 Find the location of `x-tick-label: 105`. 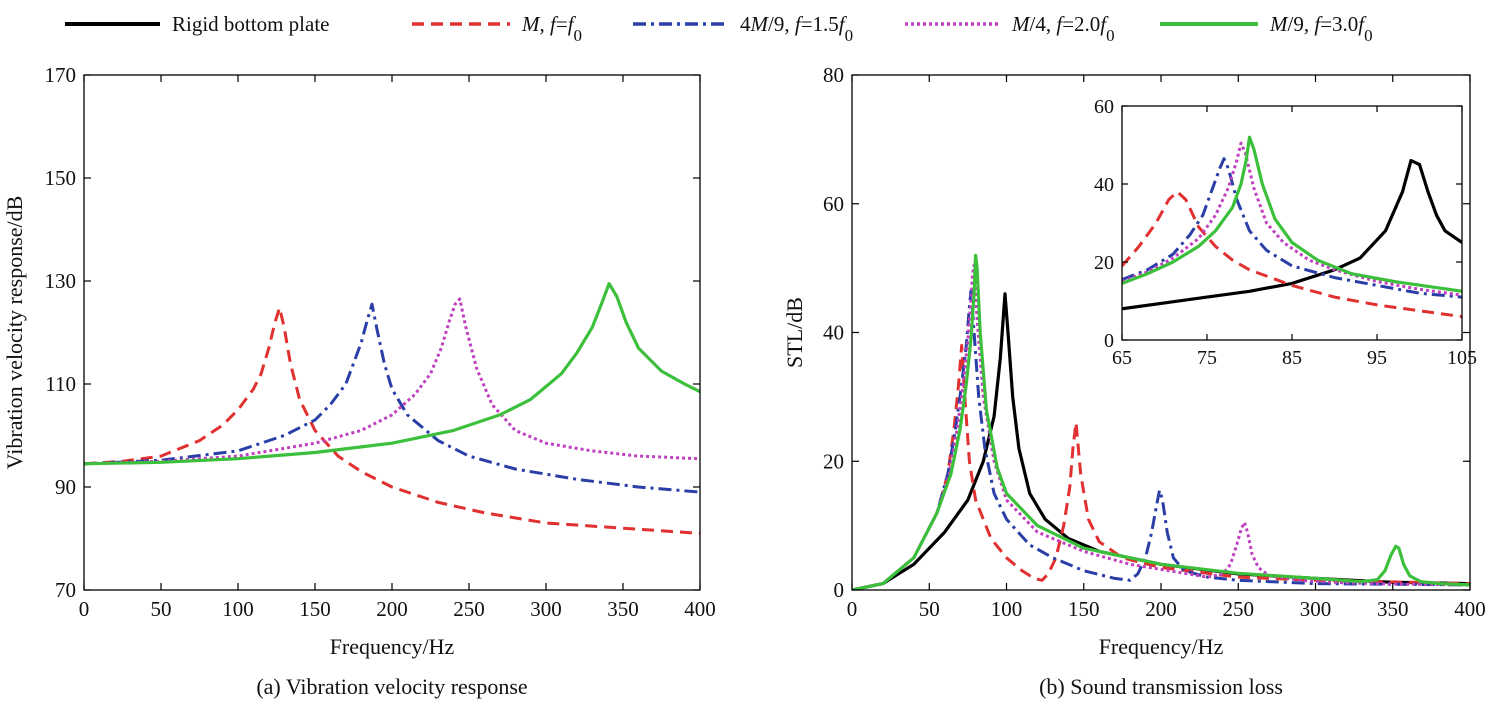

x-tick-label: 105 is located at coordinates (1462, 358).